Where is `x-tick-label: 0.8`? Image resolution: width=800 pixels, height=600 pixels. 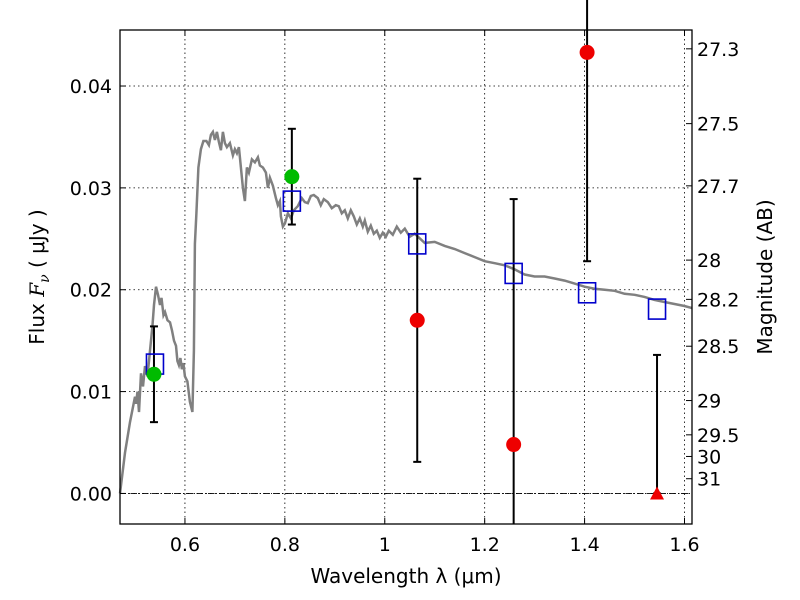
x-tick-label: 0.8 is located at coordinates (285, 545).